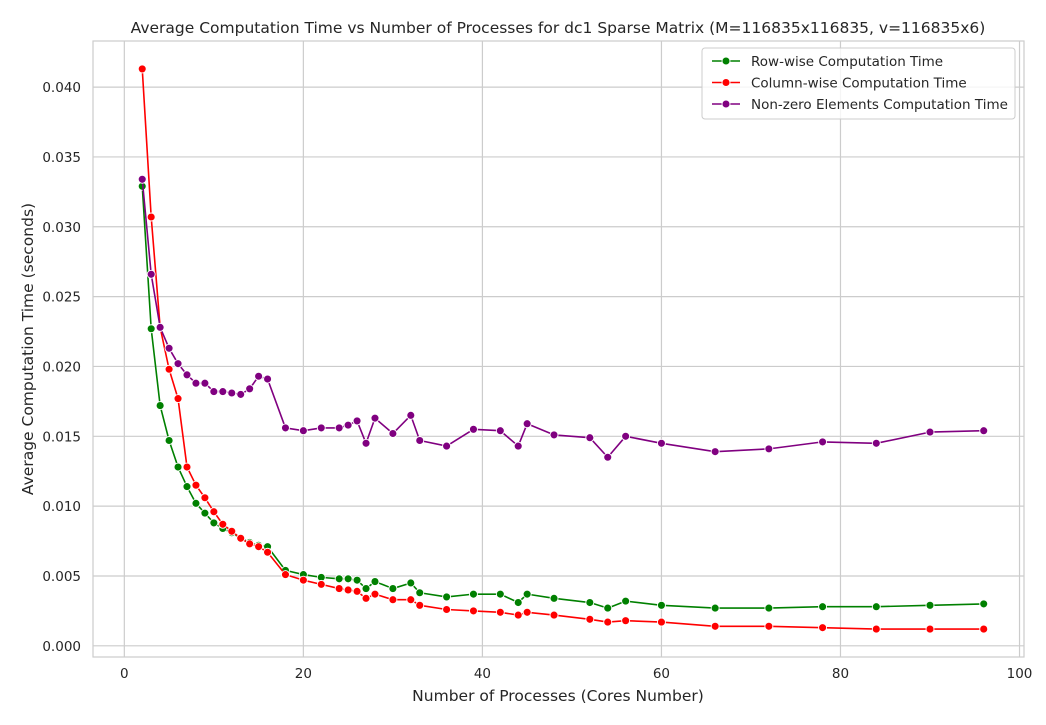 The image size is (1046, 725). Describe the element at coordinates (576, 674) in the screenshot. I see `x-tick-labels: 0 20 40 60 80 100` at that location.